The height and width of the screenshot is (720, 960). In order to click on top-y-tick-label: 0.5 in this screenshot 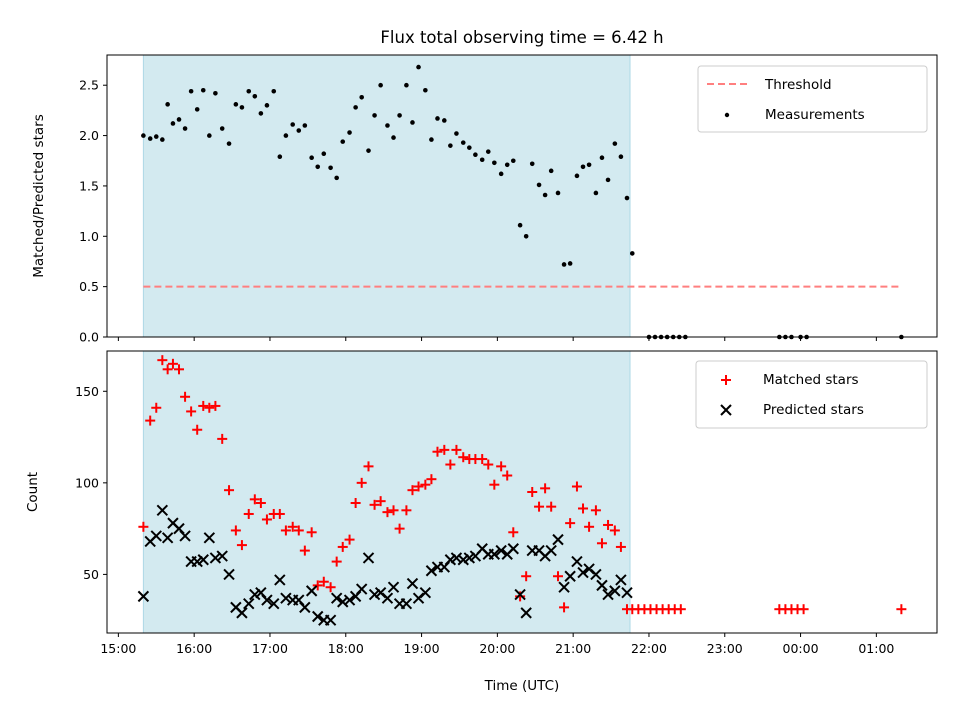, I will do `click(89, 286)`.